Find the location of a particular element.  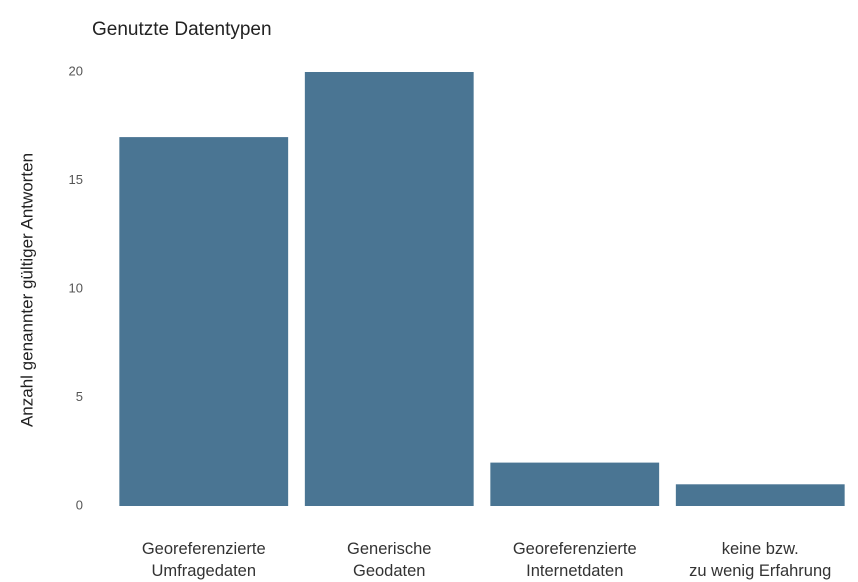

x-tick-label: Generische Geodaten is located at coordinates (389, 560).